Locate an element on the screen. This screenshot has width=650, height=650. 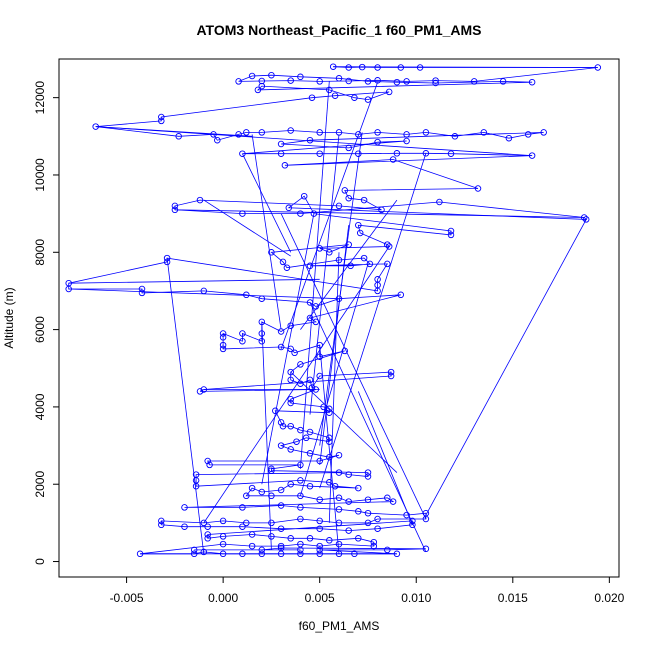
x-axis-label: f60_PM1_AMS is located at coordinates (339, 626).